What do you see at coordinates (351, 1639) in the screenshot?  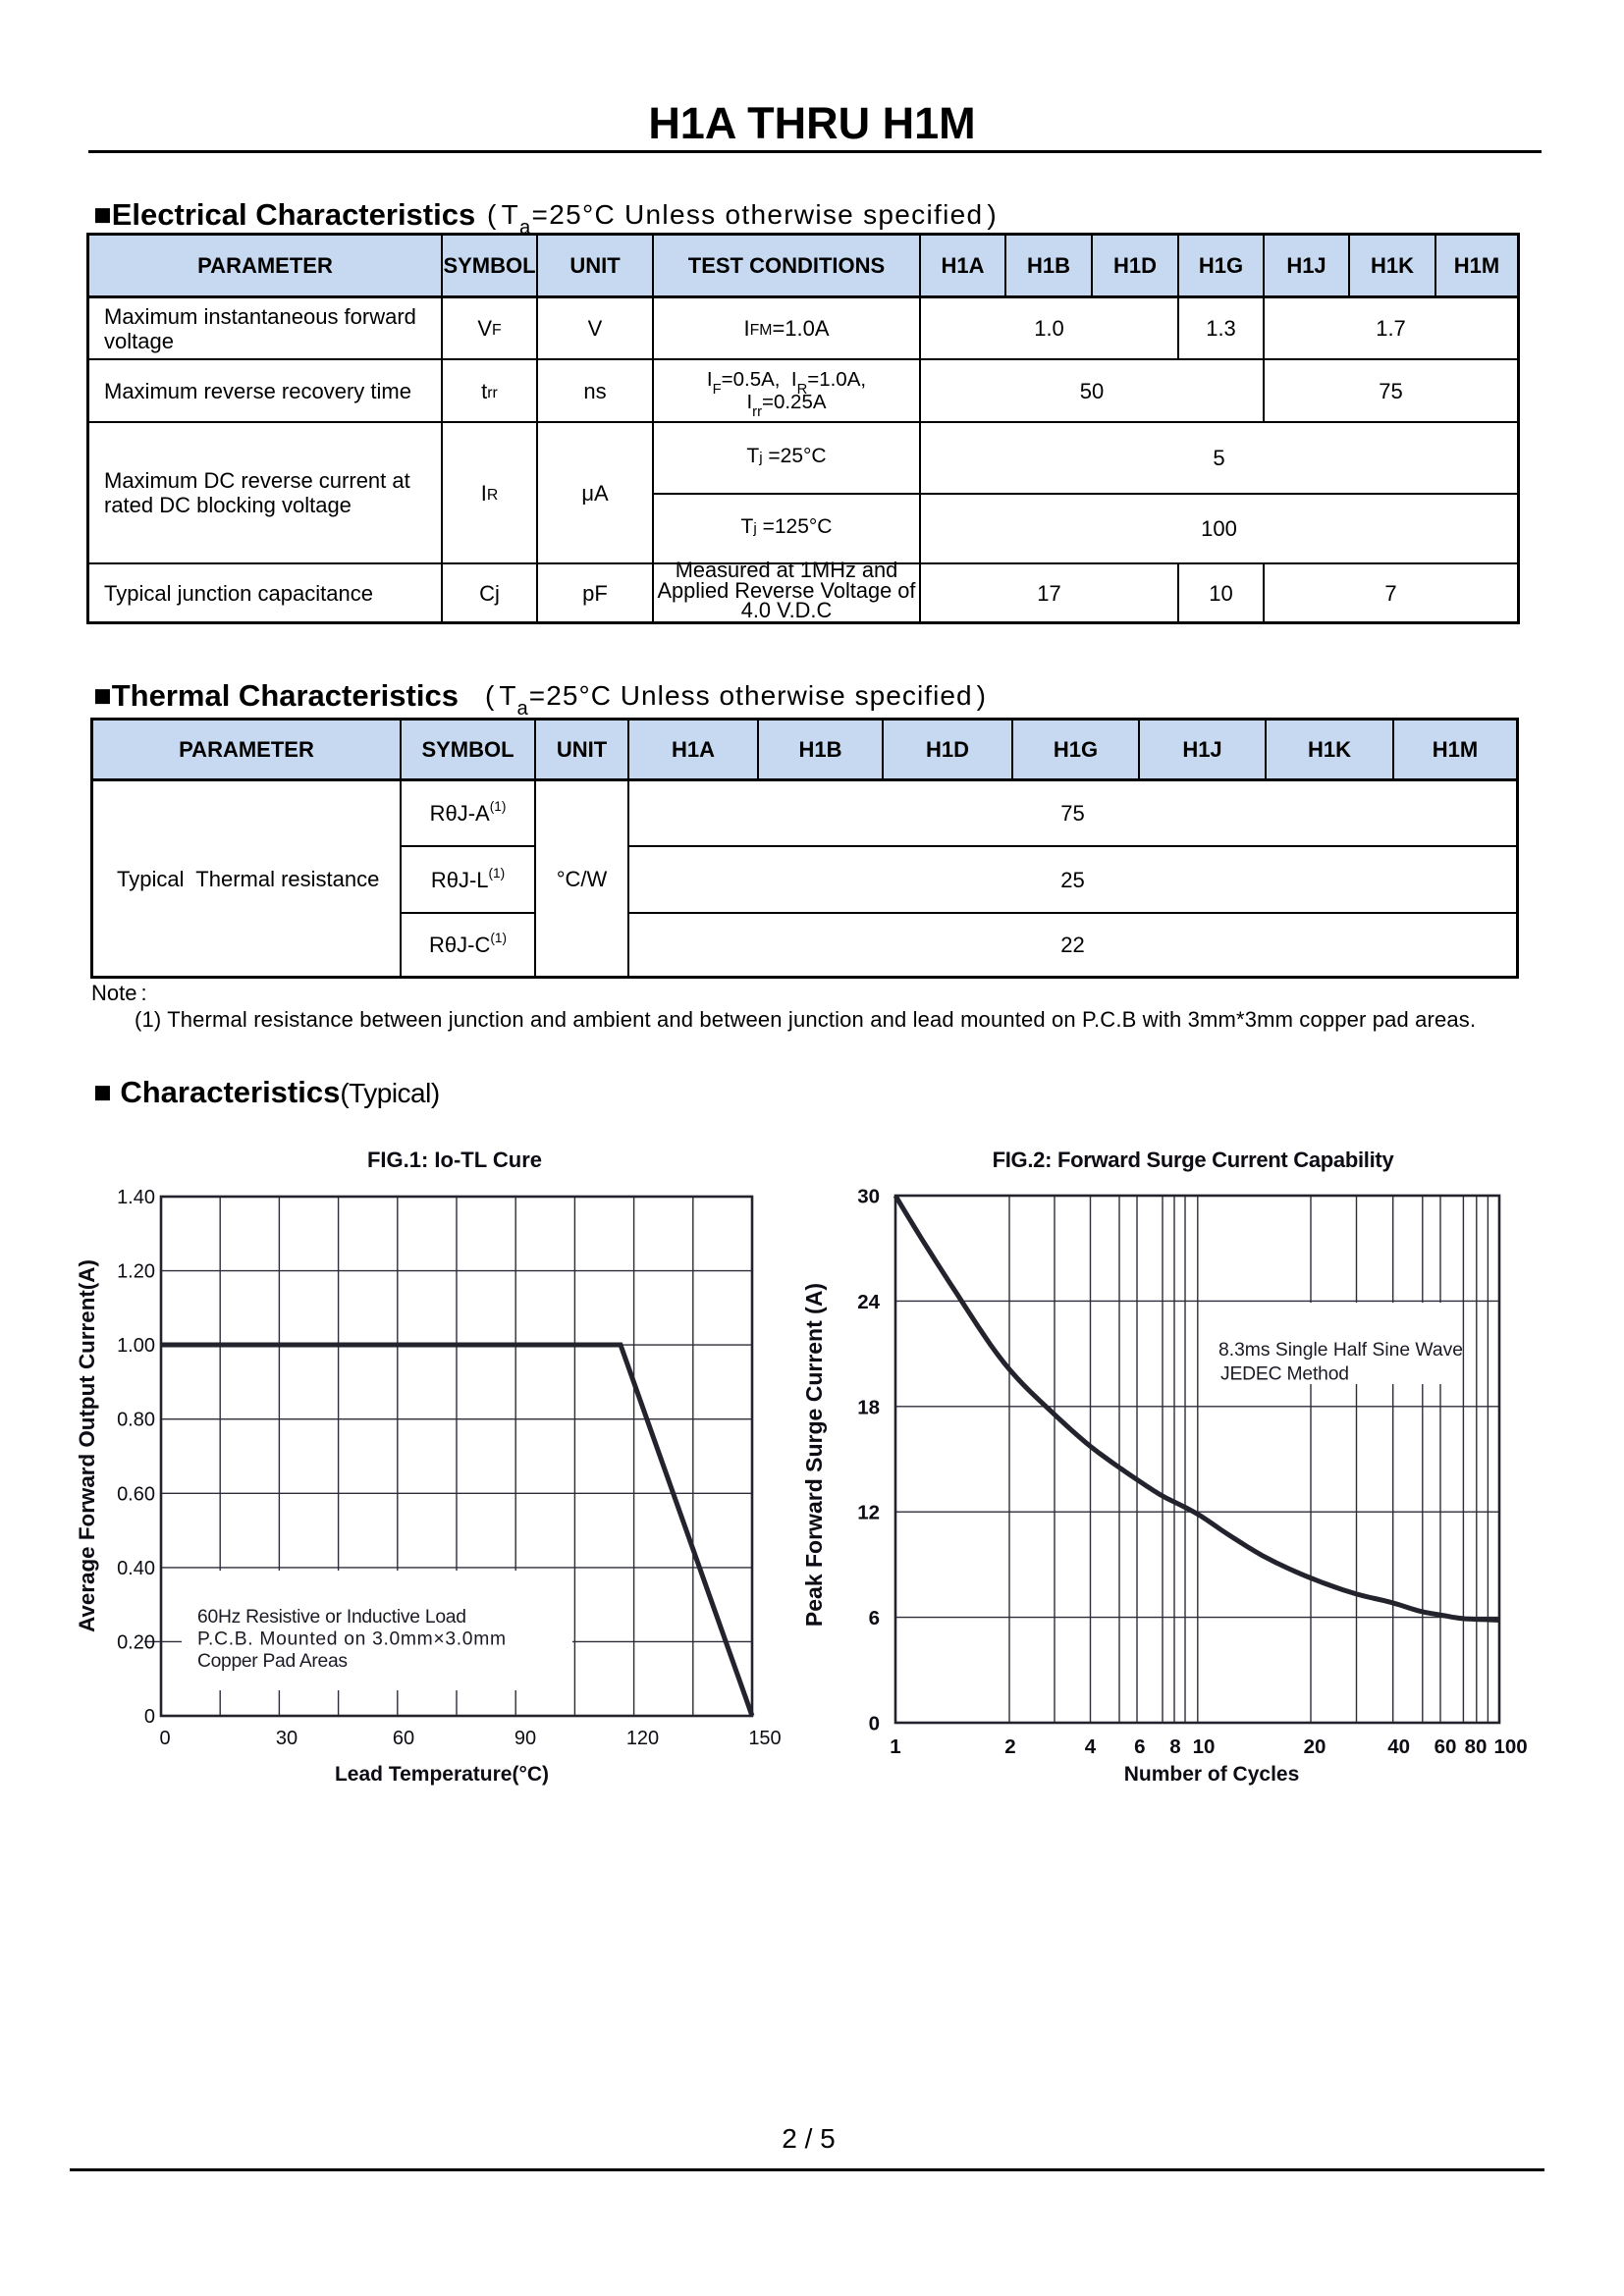 I see `svg-text: P.C.B. Mounted on 3.0mm×3.0mm` at bounding box center [351, 1639].